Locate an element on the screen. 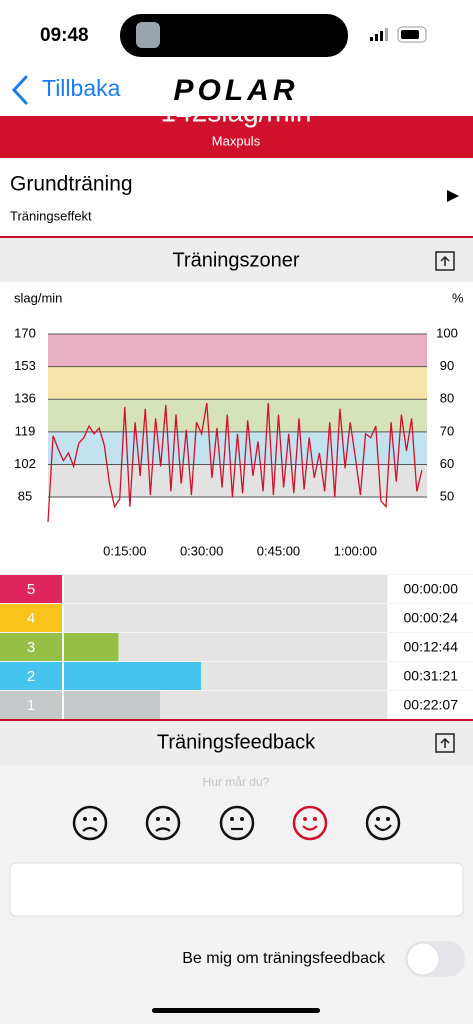 The height and width of the screenshot is (1024, 473). back-button: Tillbaka is located at coordinates (66, 90).